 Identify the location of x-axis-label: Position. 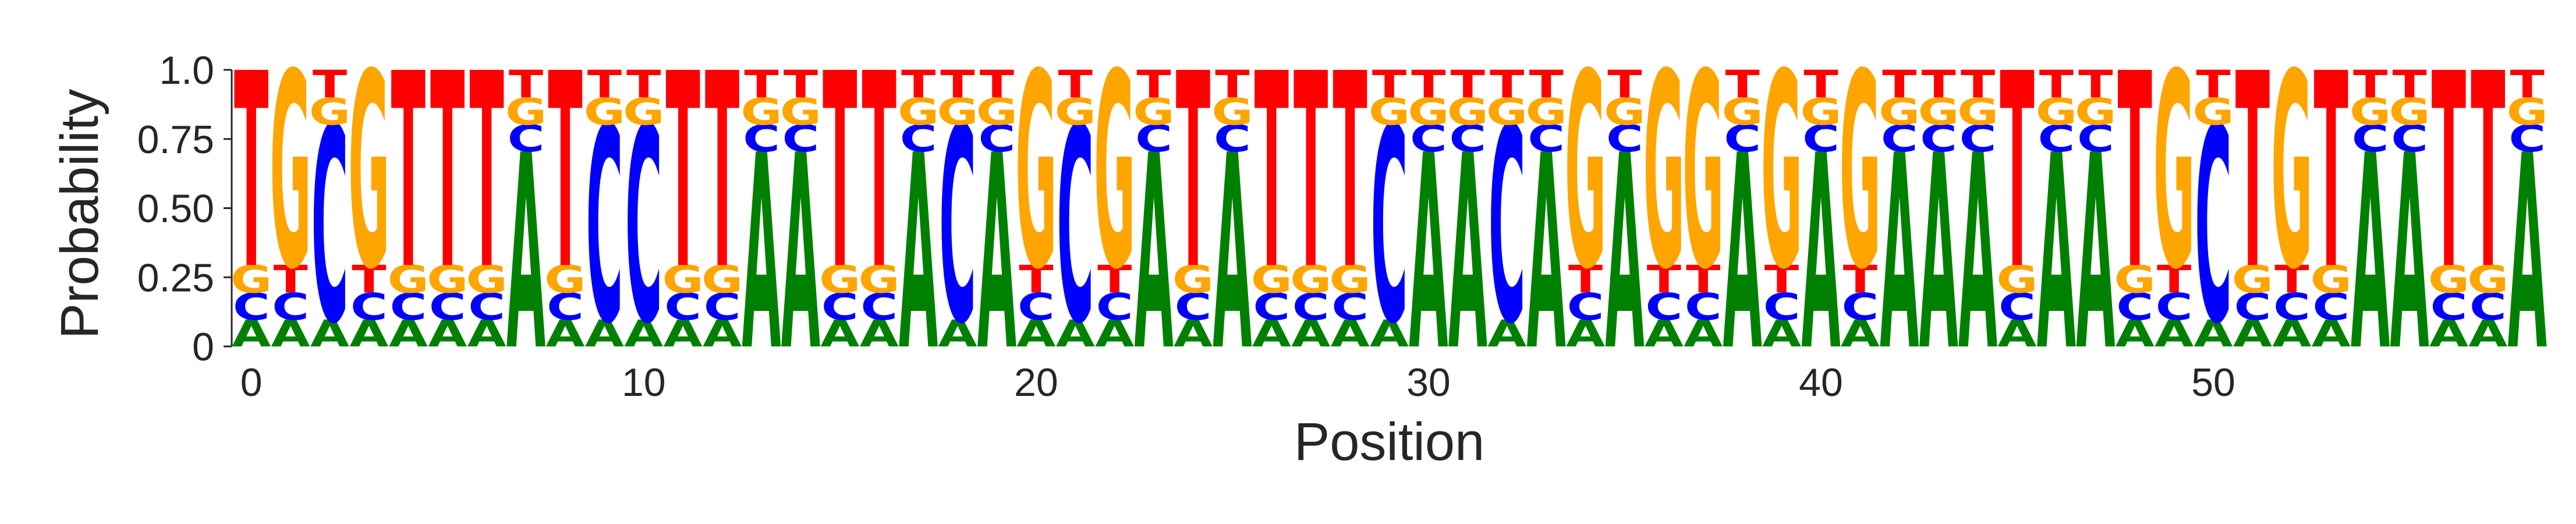
(1389, 442).